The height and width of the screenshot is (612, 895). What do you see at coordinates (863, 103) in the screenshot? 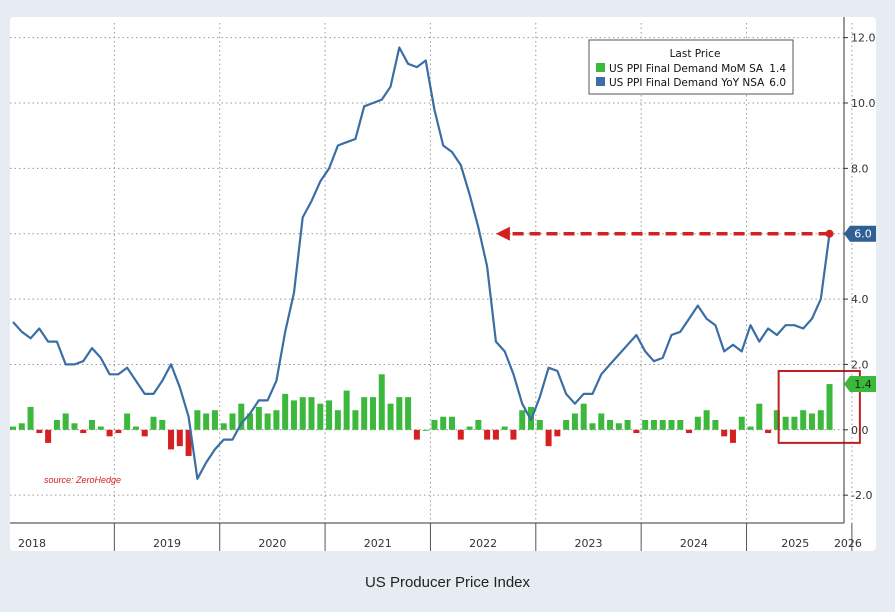
I see `tick-label-y: 10.0` at bounding box center [863, 103].